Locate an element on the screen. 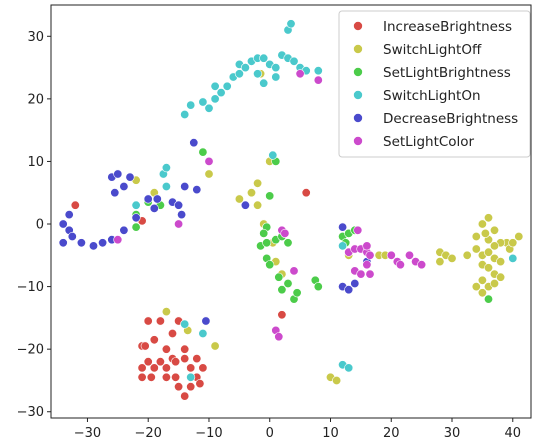  y-tick-label: 10 is located at coordinates (35, 162).